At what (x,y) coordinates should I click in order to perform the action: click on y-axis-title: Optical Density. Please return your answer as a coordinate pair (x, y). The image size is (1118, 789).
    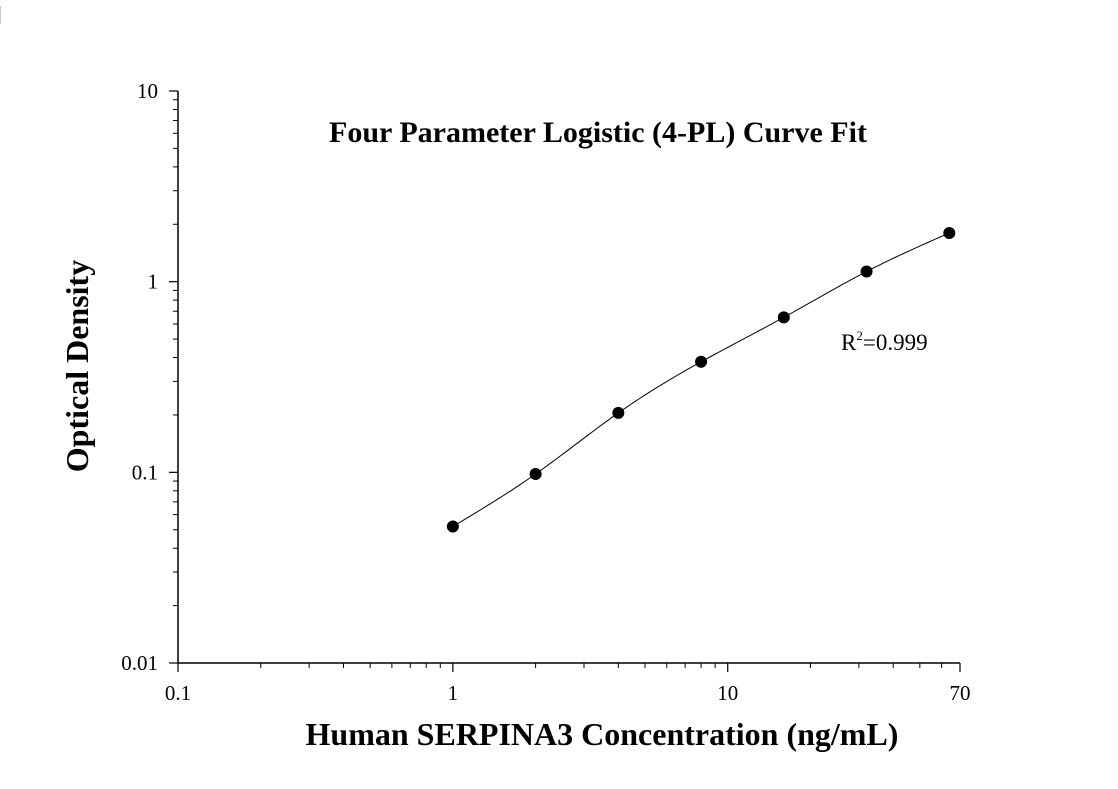
    Looking at the image, I should click on (77, 366).